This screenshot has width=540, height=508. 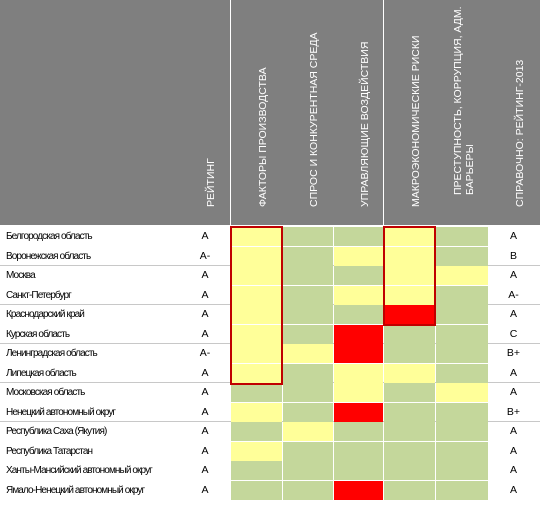 I want to click on header-rating: РЕЙТИНГ, so click(x=205, y=112).